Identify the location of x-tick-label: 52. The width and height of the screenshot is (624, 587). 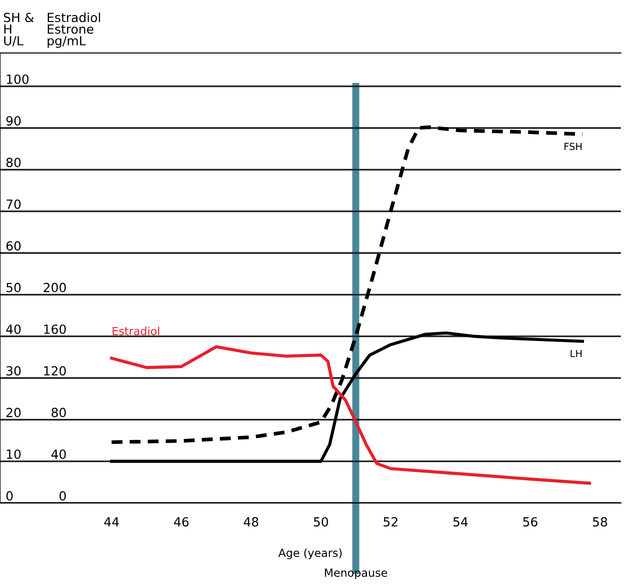
(391, 522).